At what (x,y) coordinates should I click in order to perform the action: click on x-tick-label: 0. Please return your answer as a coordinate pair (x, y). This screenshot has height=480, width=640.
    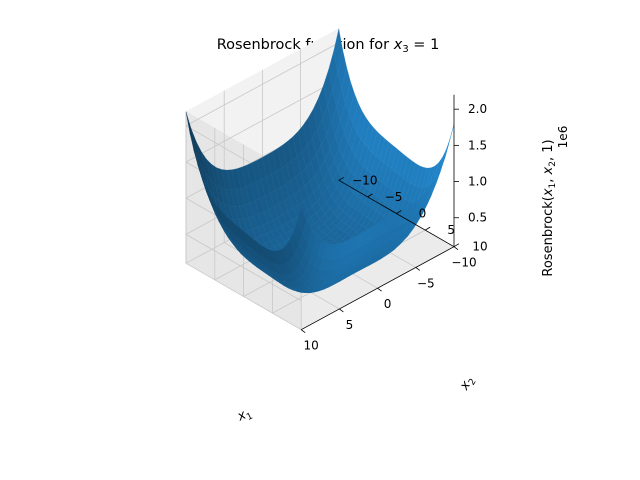
    Looking at the image, I should click on (388, 304).